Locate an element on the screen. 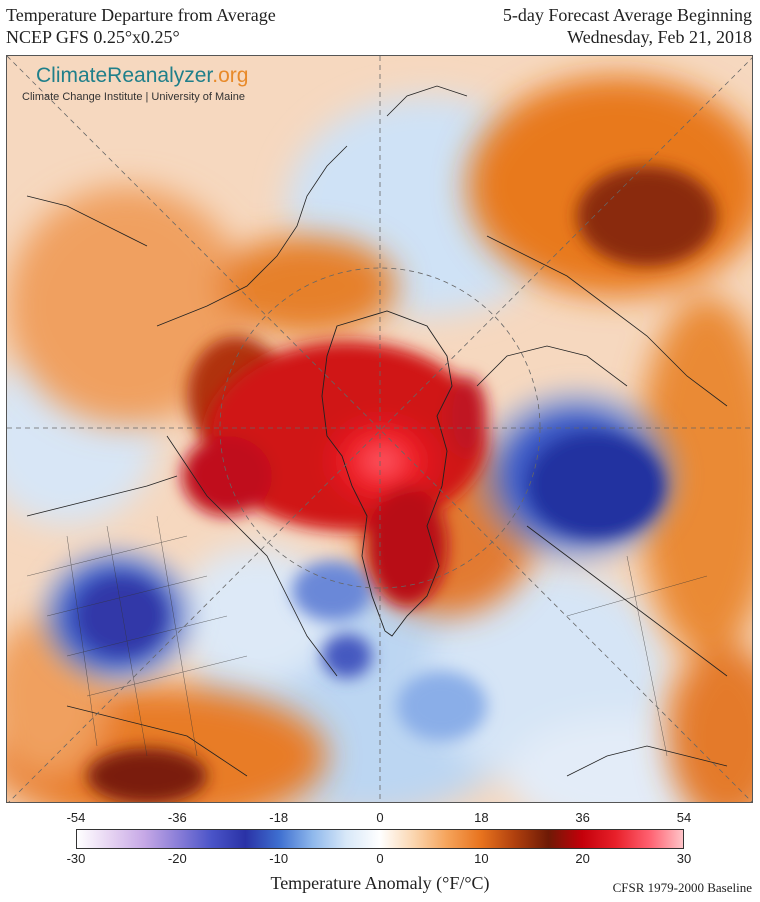 Image resolution: width=760 pixels, height=902 pixels. fahrenheit-tick: 0 is located at coordinates (380, 817).